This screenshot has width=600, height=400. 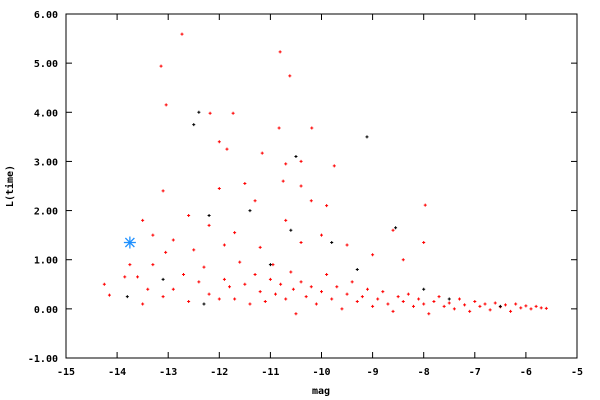 I want to click on x-tick-label: -6, so click(x=526, y=372).